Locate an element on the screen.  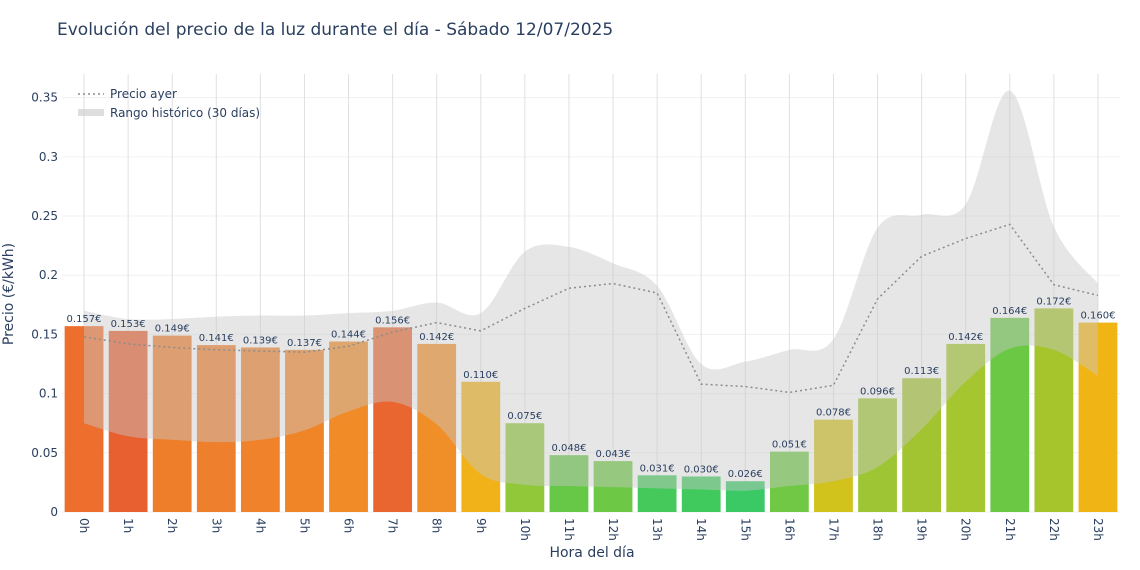
legend-range-swatch is located at coordinates (91, 112).